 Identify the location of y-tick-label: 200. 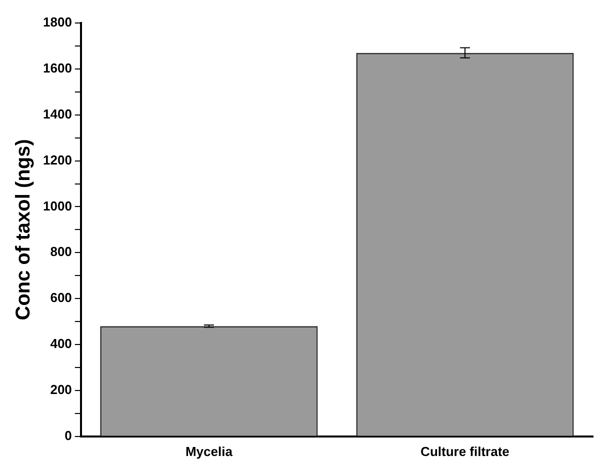
(61, 390).